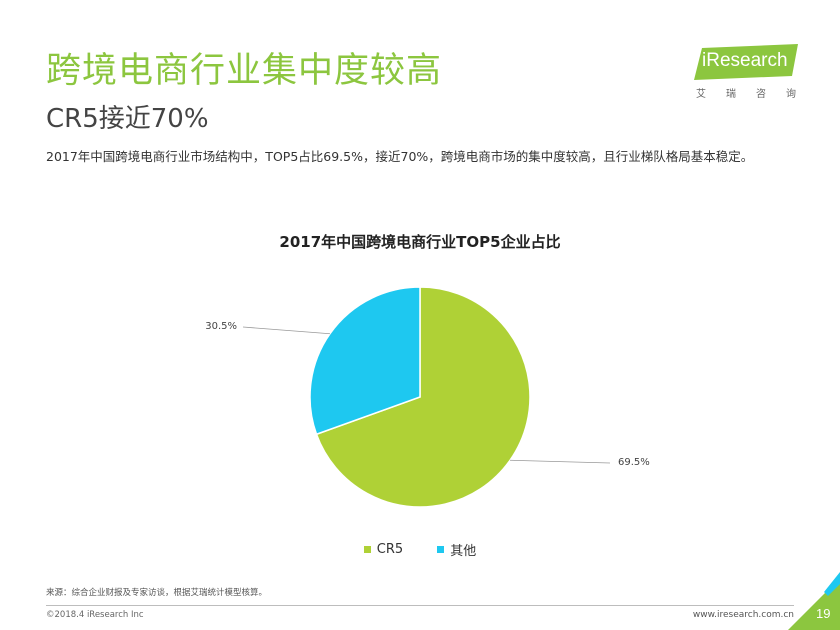 Image resolution: width=840 pixels, height=630 pixels. What do you see at coordinates (390, 549) in the screenshot?
I see `legend-label-cr5: CR5` at bounding box center [390, 549].